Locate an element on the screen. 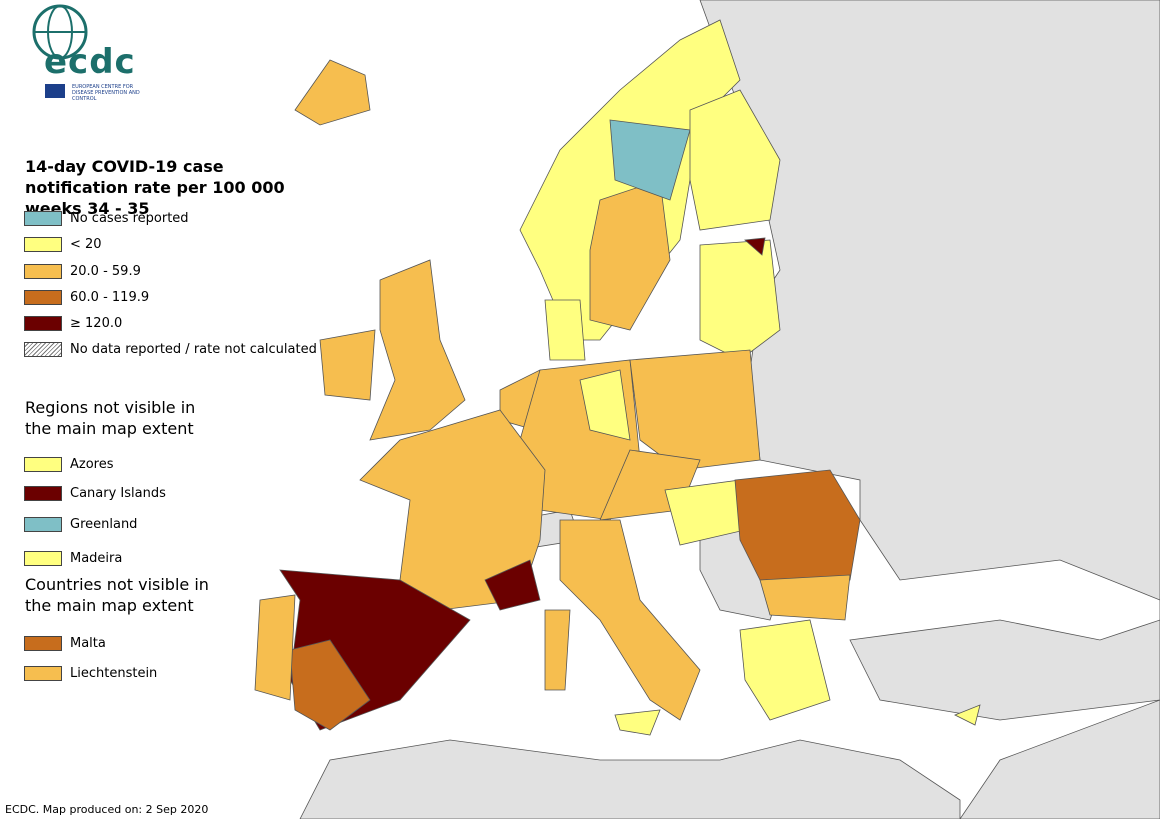 The width and height of the screenshot is (1160, 819). spain-south is located at coordinates (330, 685).